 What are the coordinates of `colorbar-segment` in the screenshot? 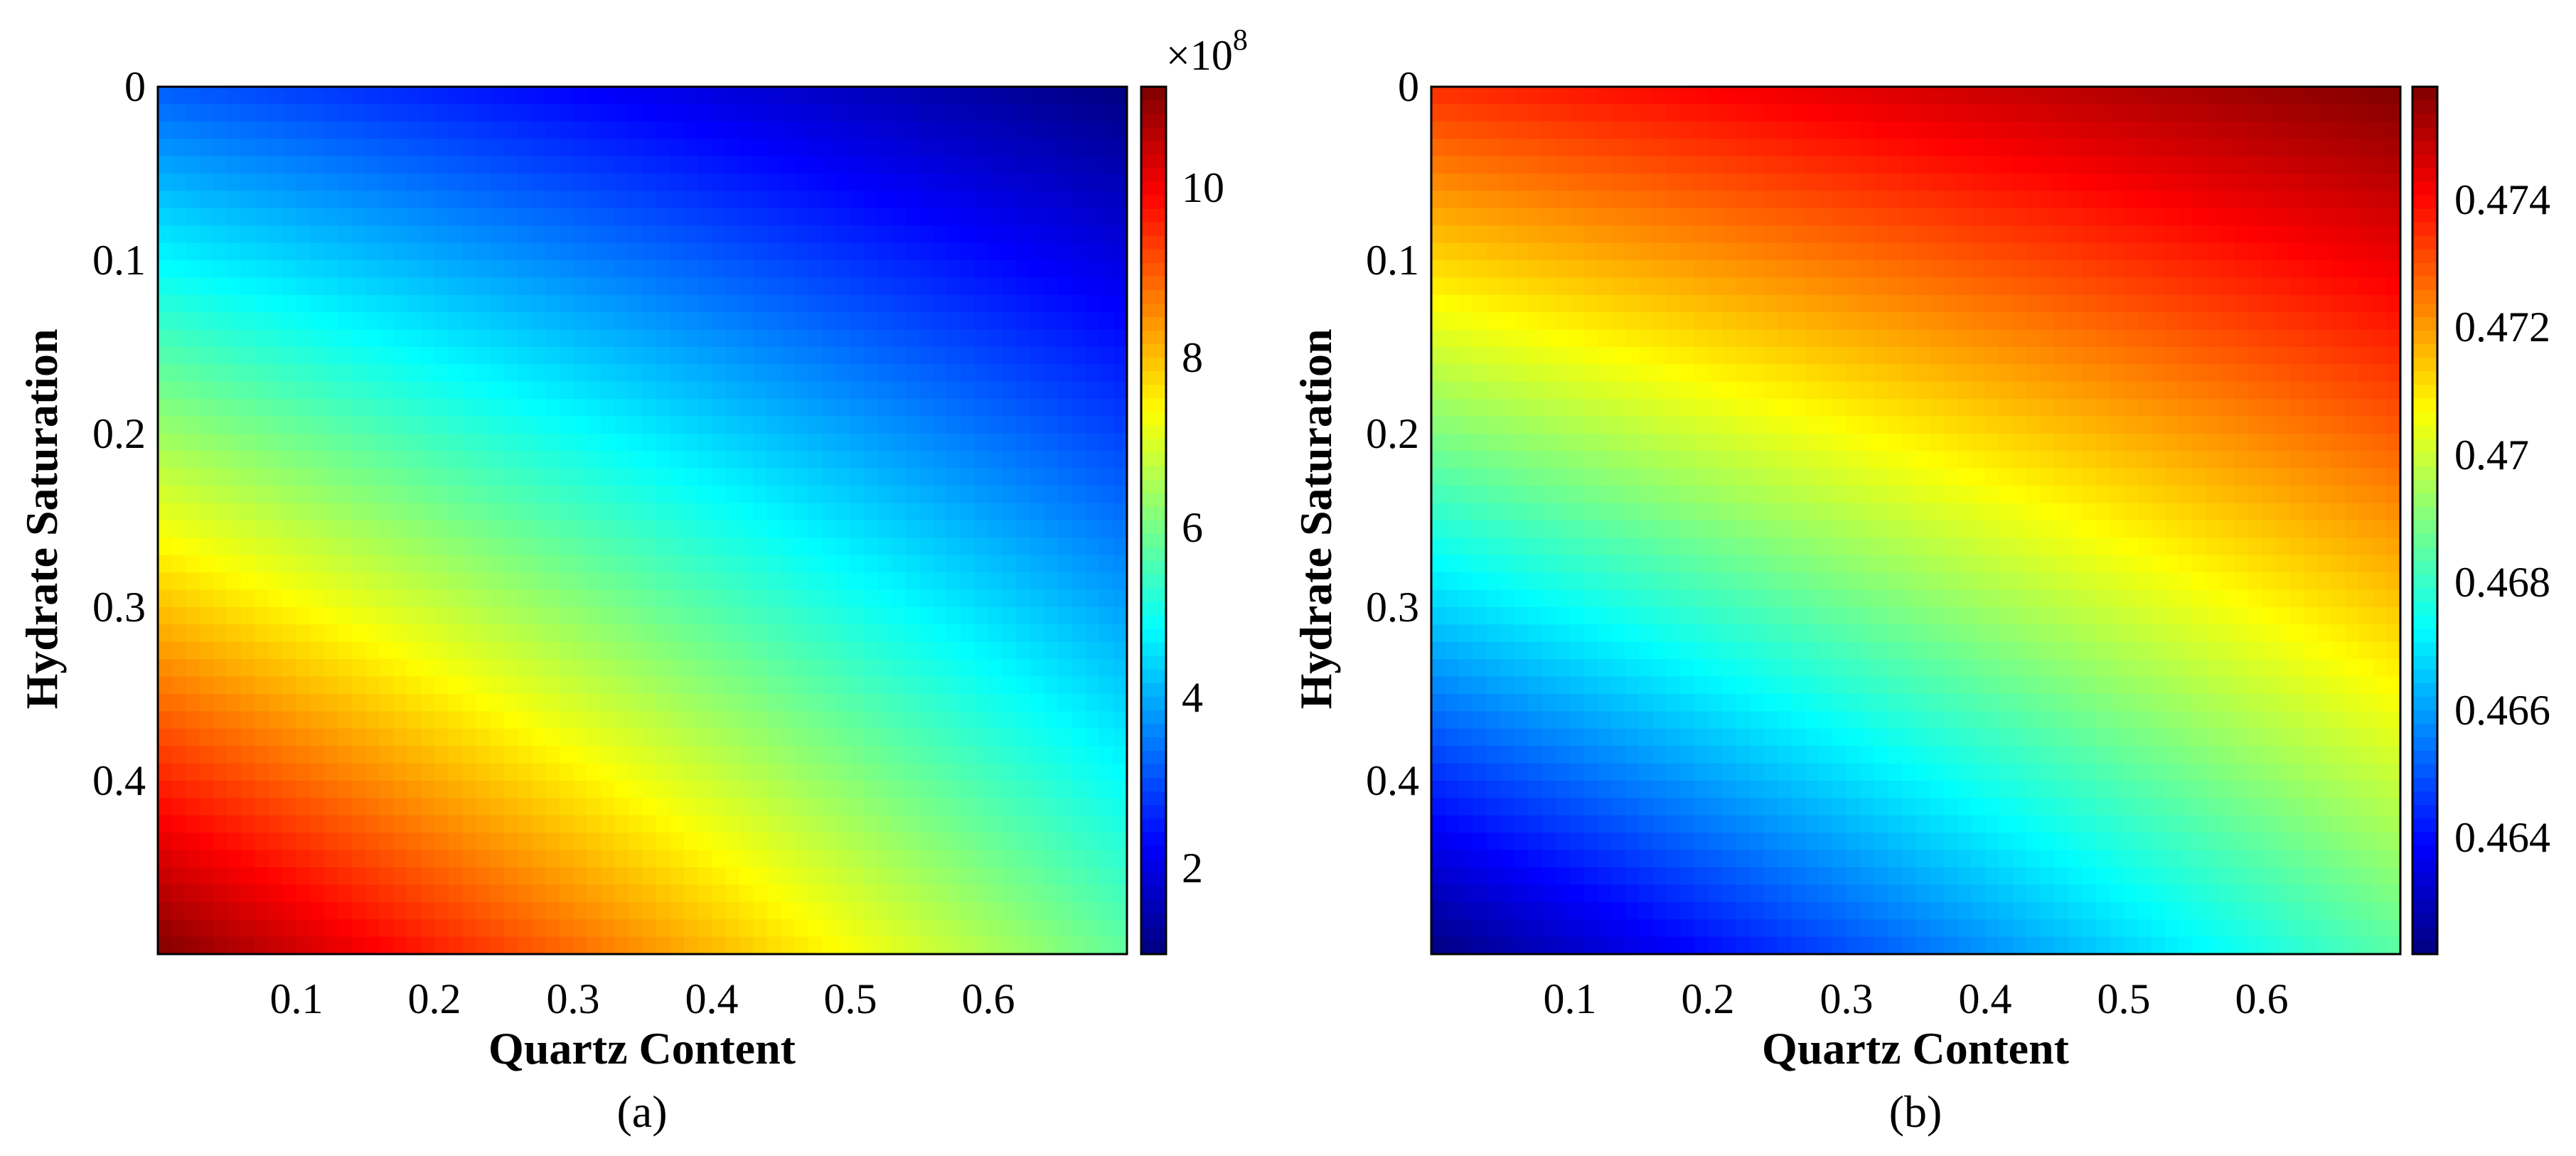 It's located at (1153, 311).